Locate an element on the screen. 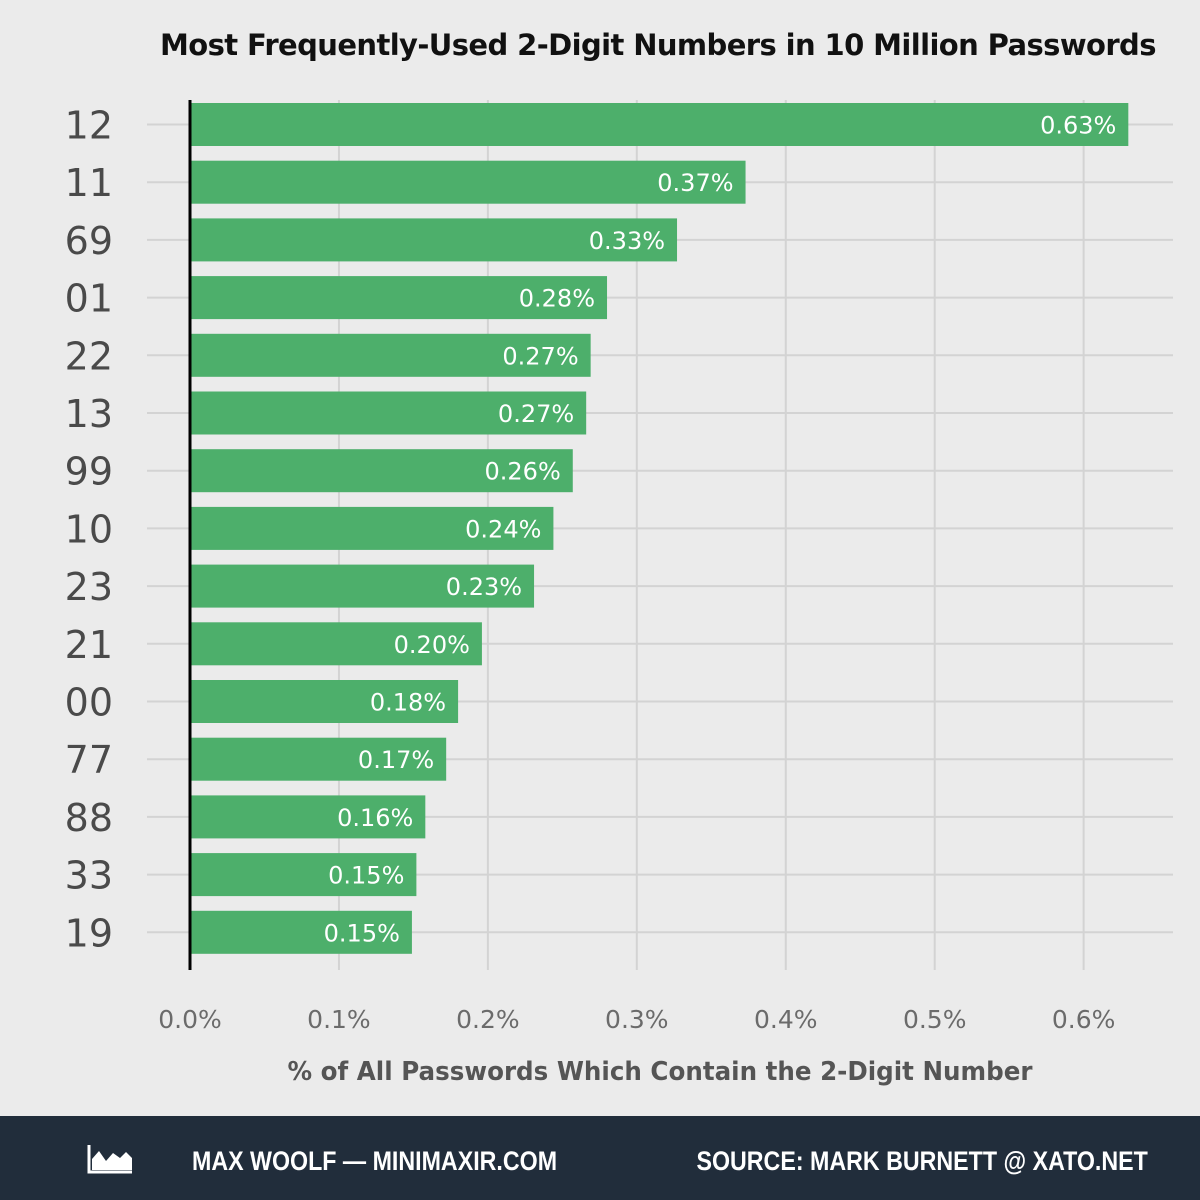 Image resolution: width=1200 pixels, height=1200 pixels. x-tick-label: 0.2% is located at coordinates (488, 1019).